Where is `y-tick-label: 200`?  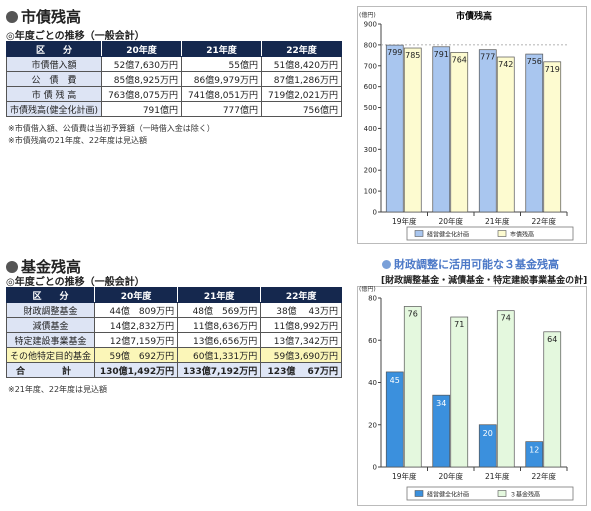
y-tick-label: 200 is located at coordinates (370, 171).